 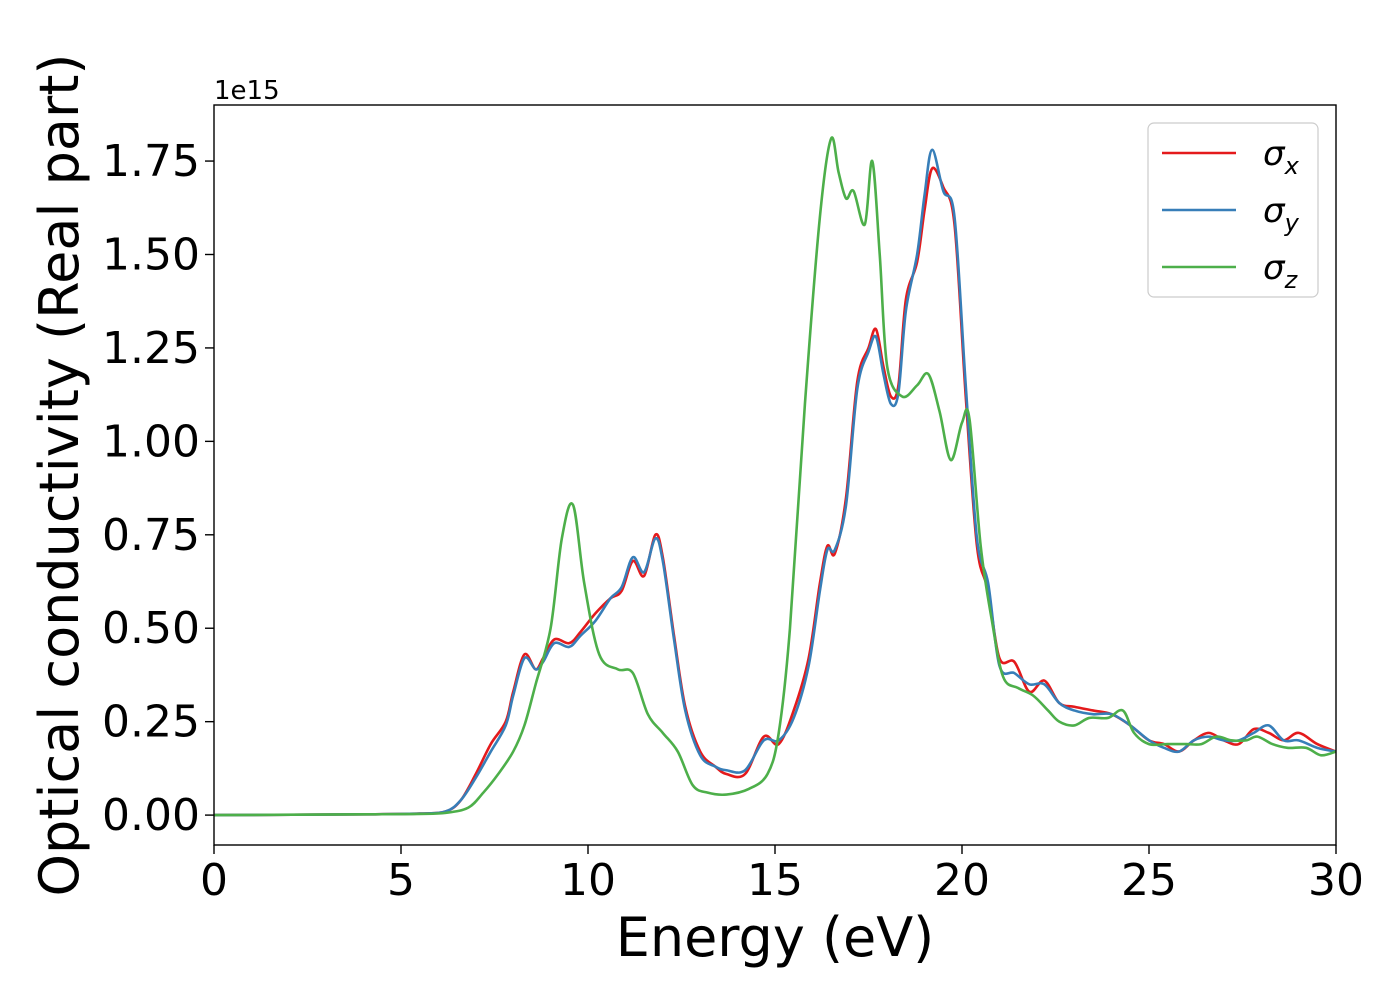 I want to click on y-axis-ticks: 0.00 0.25 0.50 0.75 1.00 1.25 1.50 1.75, so click(x=158, y=488).